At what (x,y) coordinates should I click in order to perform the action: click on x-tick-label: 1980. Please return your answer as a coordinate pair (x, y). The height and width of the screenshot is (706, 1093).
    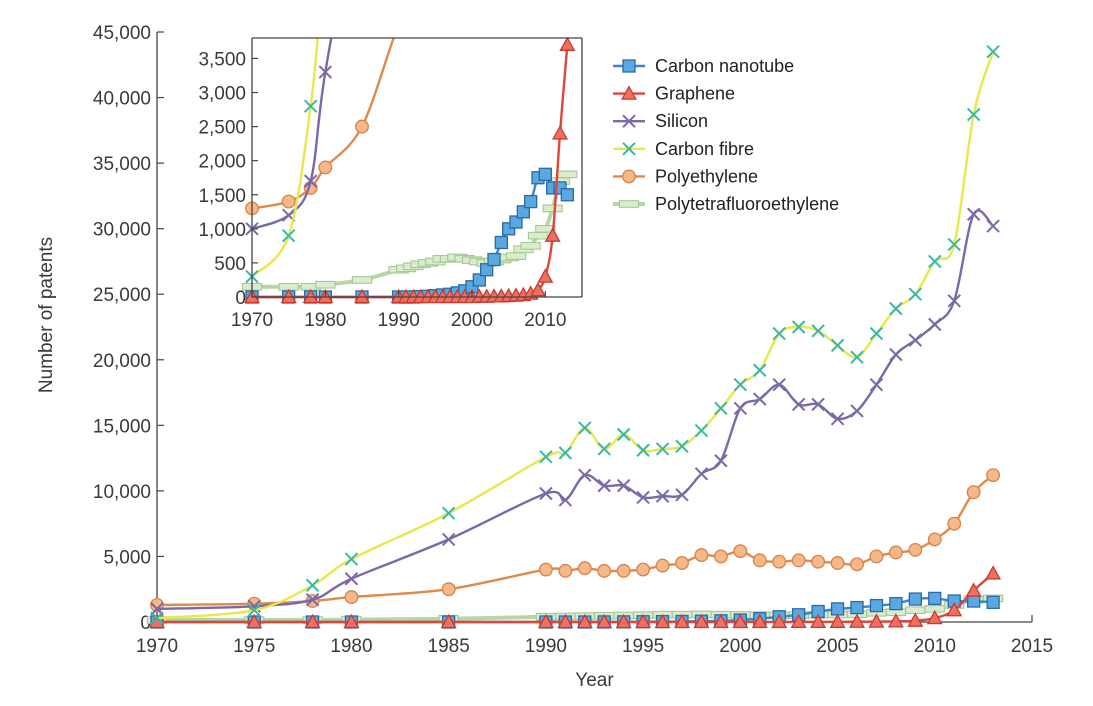
    Looking at the image, I should click on (351, 646).